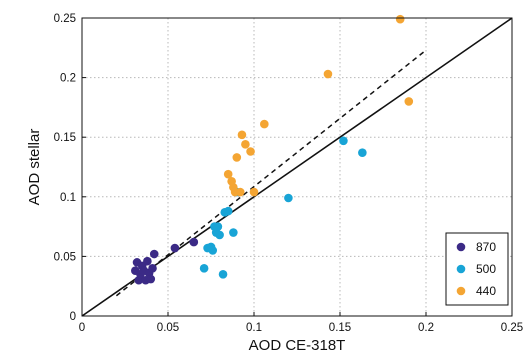  Describe the element at coordinates (65, 138) in the screenshot. I see `y-tick-label: 0.15` at that location.